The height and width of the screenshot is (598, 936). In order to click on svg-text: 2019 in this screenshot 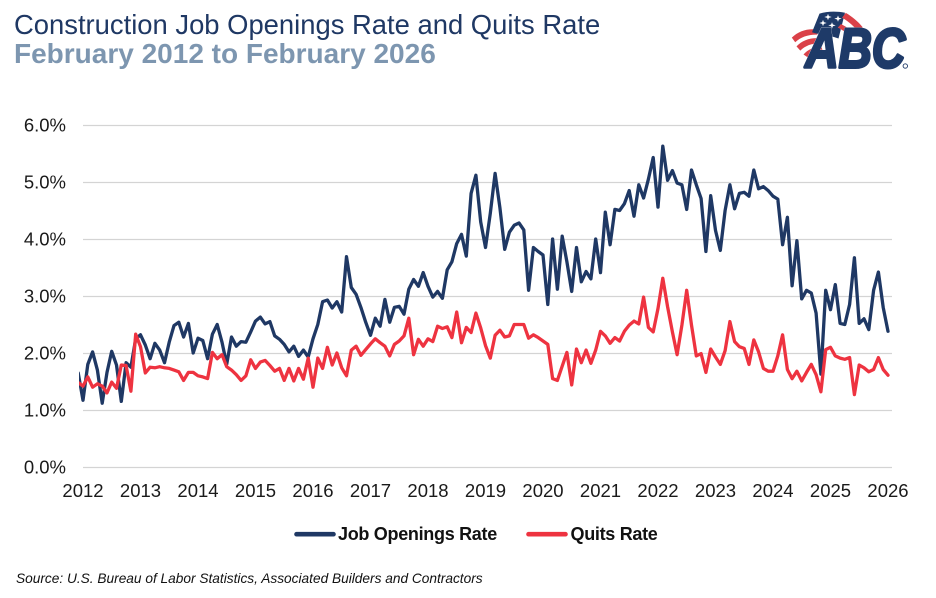, I will do `click(485, 490)`.